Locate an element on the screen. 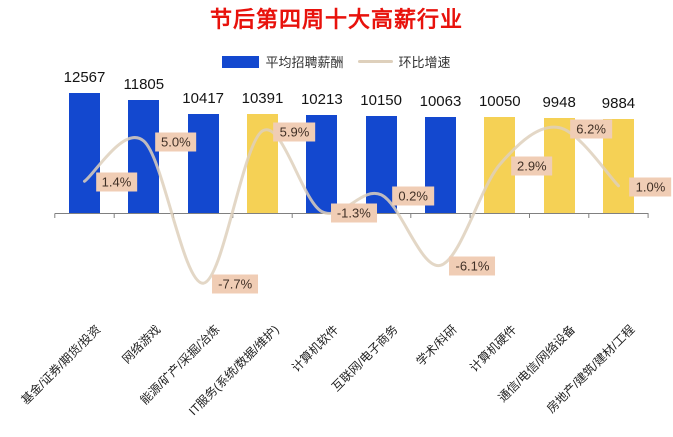 Image resolution: width=673 pixels, height=437 pixels. bar-value-label: 10213 is located at coordinates (321, 100).